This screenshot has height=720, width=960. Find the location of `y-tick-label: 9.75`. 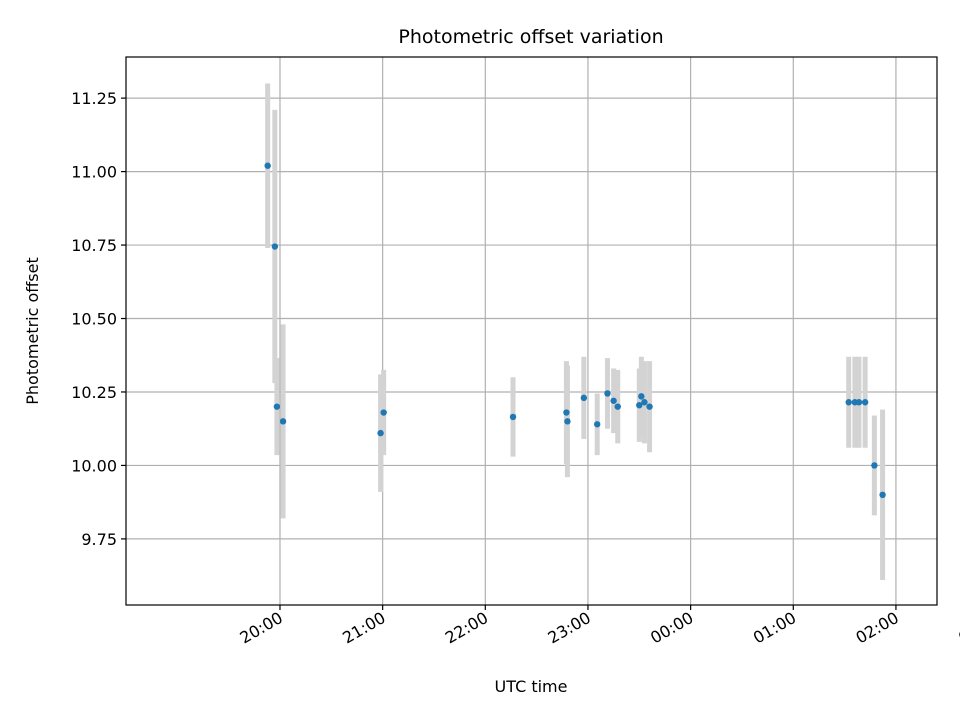

y-tick-label: 9.75 is located at coordinates (99, 539).